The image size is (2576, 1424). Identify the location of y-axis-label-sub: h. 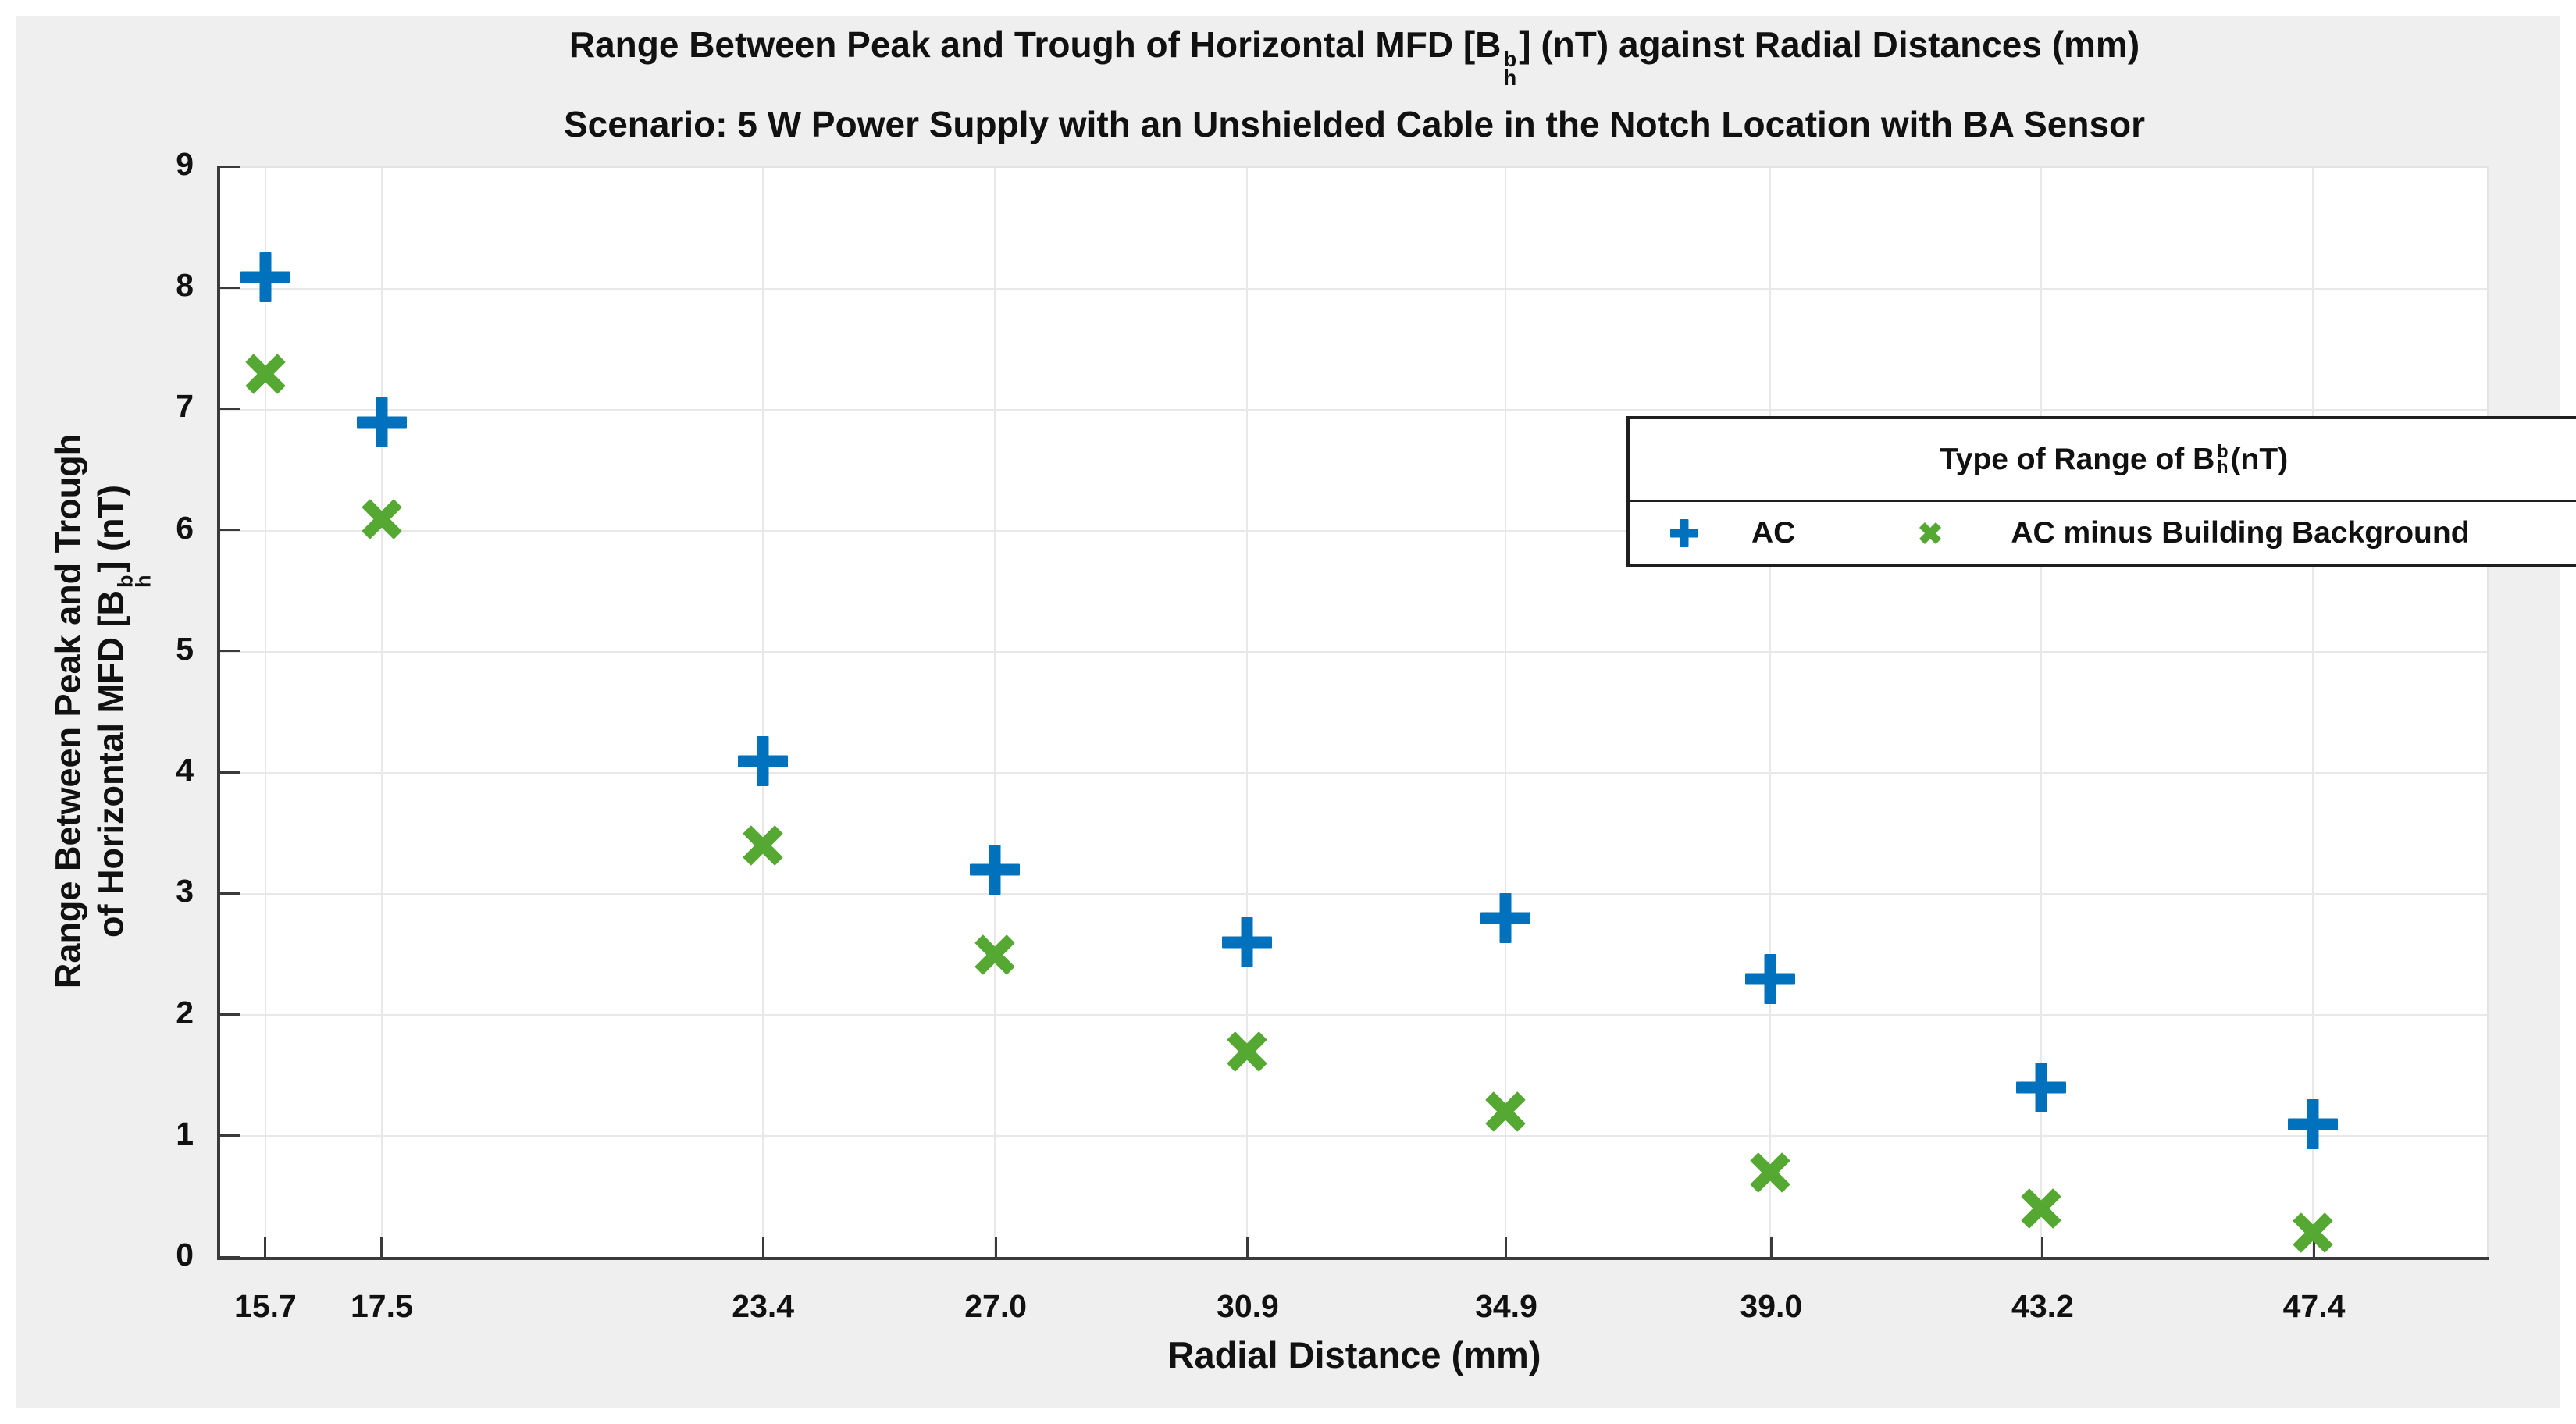
(143, 582).